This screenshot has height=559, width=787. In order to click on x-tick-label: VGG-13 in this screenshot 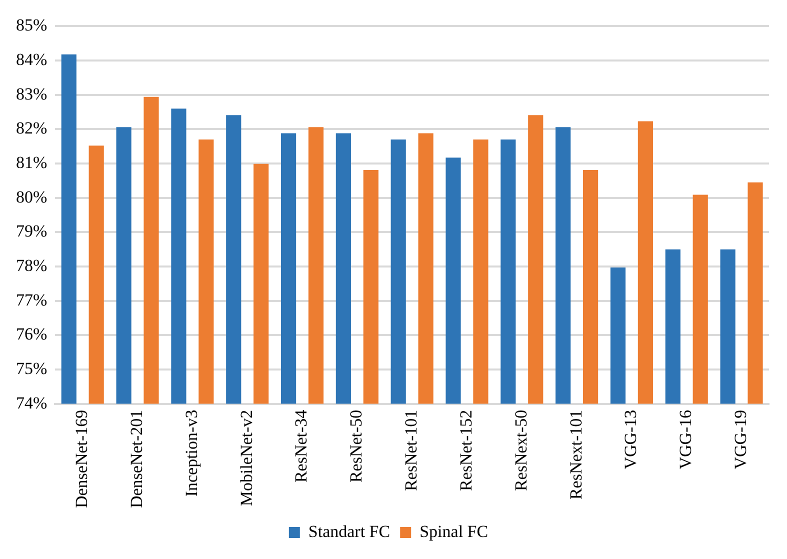, I will do `click(630, 440)`.